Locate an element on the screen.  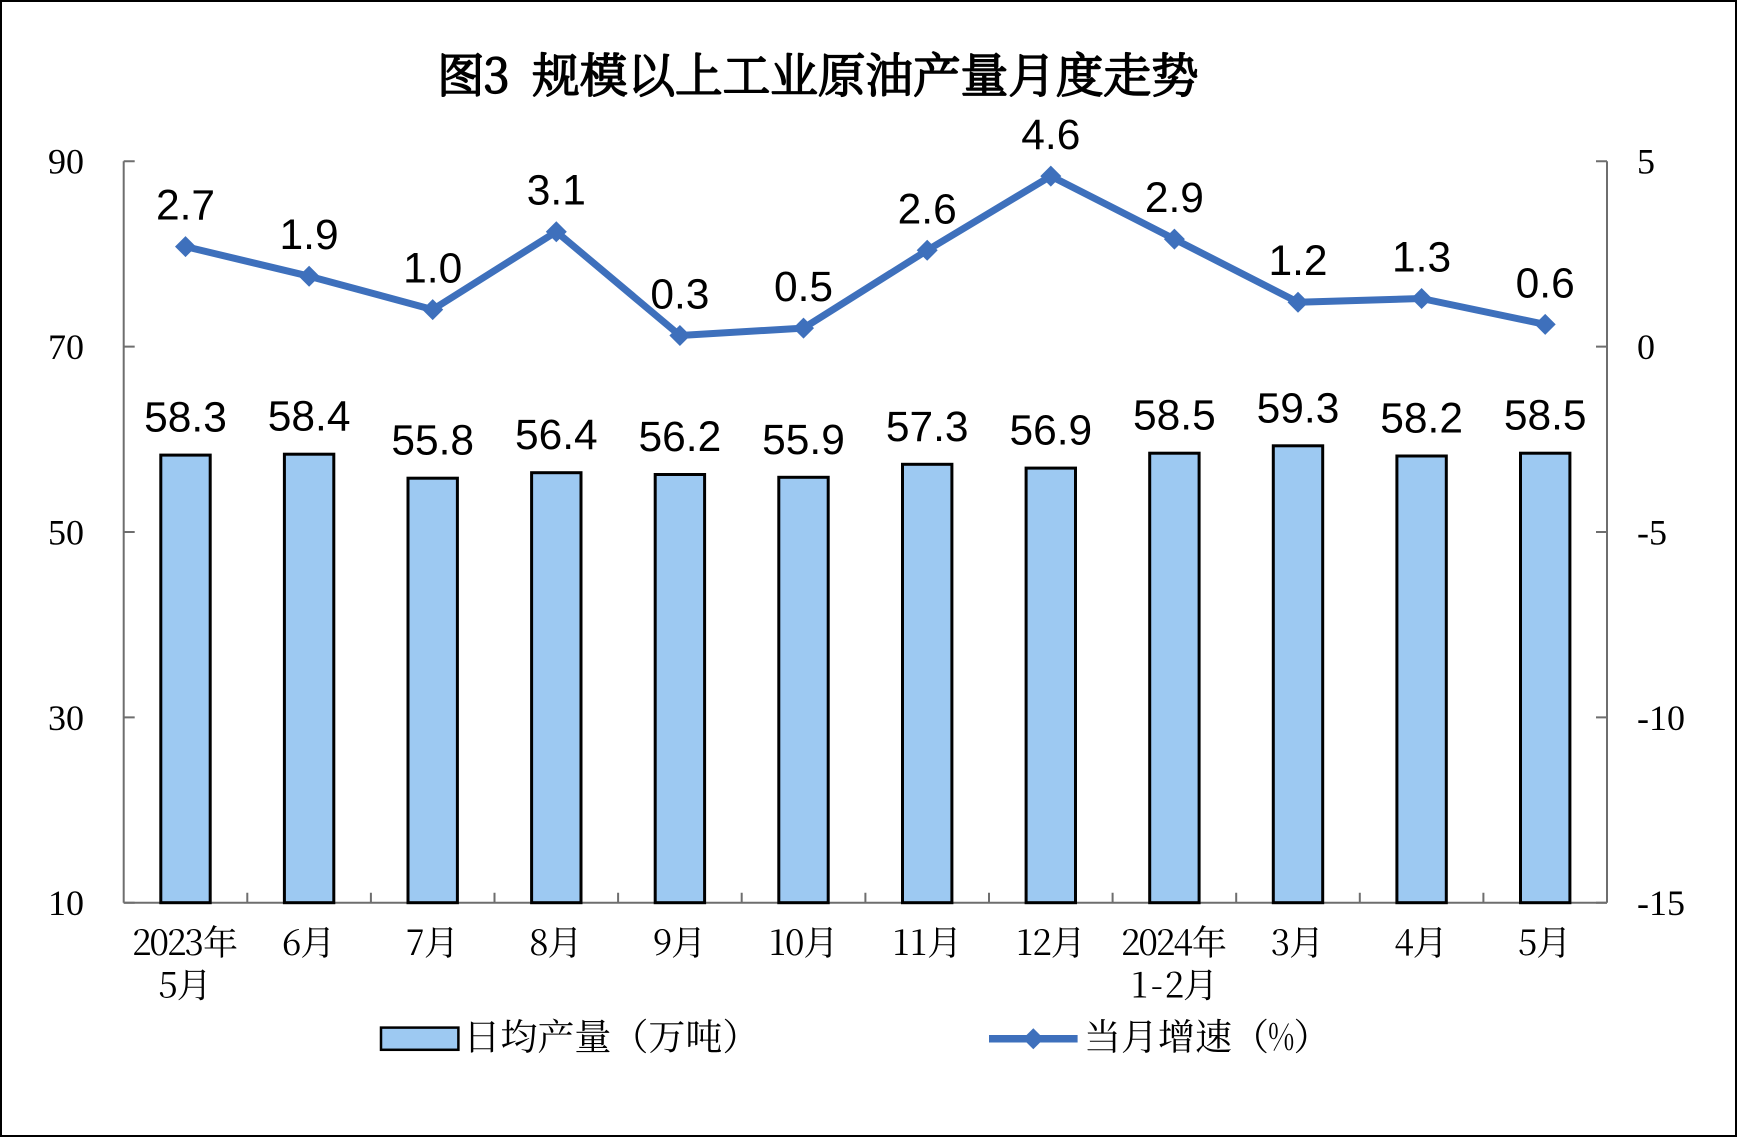
svg-text: 56.2 is located at coordinates (680, 437).